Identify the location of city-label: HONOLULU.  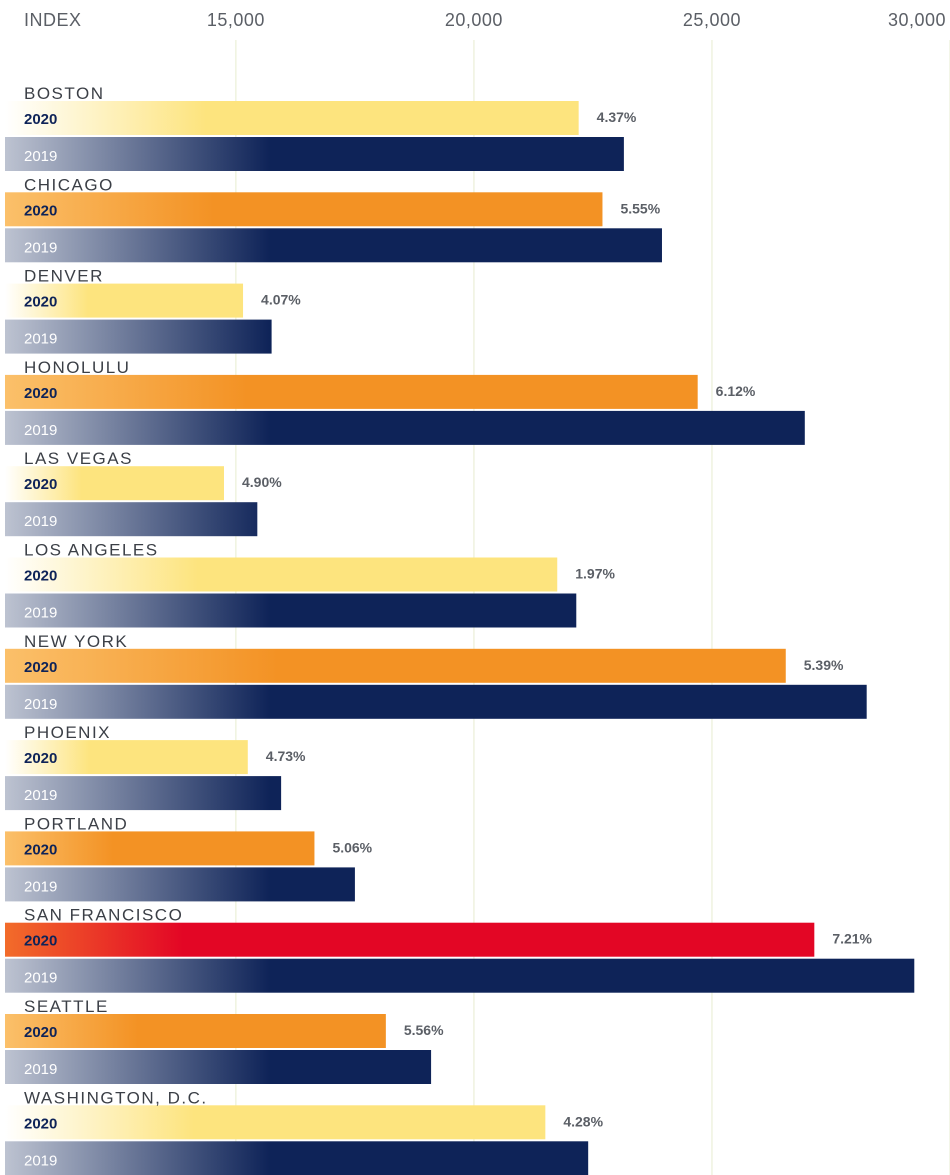
(77, 367).